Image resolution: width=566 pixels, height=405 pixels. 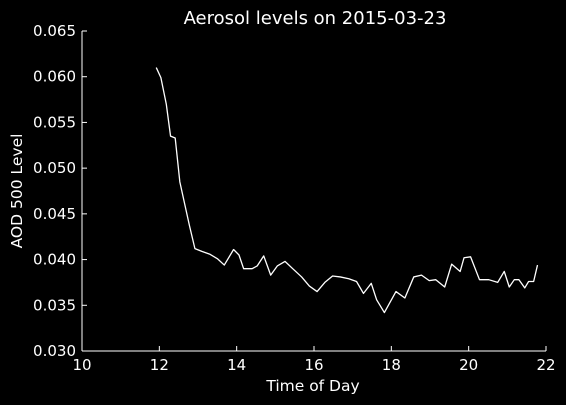 What do you see at coordinates (312, 386) in the screenshot?
I see `x-axis-label: Time of Day` at bounding box center [312, 386].